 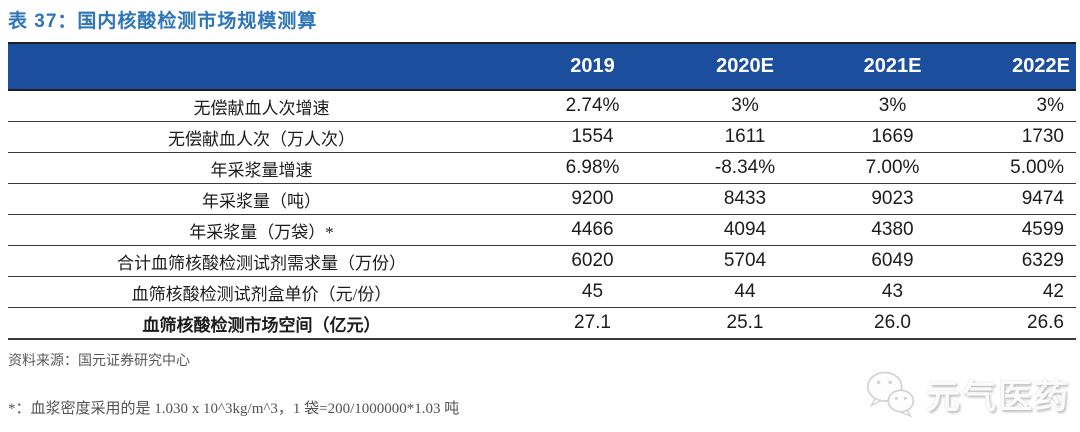 What do you see at coordinates (892, 323) in the screenshot?
I see `cell-2021e: 26.0` at bounding box center [892, 323].